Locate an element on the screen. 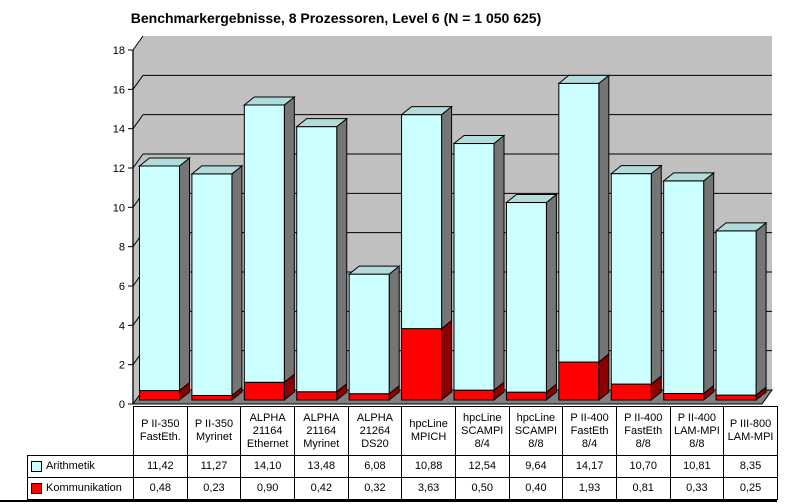  category-label-ALPHA 21264 DS20: ALPHA 21264 DS20 is located at coordinates (375, 431).